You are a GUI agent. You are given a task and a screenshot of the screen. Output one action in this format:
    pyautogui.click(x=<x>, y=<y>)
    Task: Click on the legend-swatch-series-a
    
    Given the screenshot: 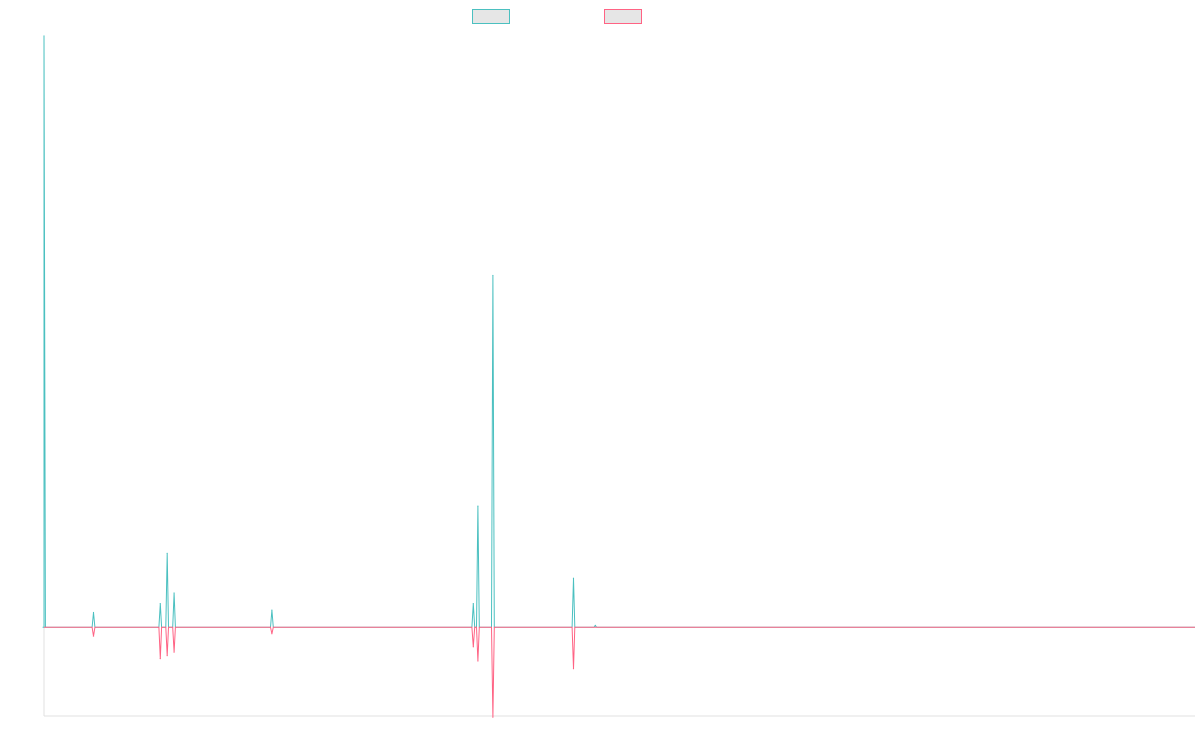 What is the action you would take?
    pyautogui.click(x=491, y=16)
    